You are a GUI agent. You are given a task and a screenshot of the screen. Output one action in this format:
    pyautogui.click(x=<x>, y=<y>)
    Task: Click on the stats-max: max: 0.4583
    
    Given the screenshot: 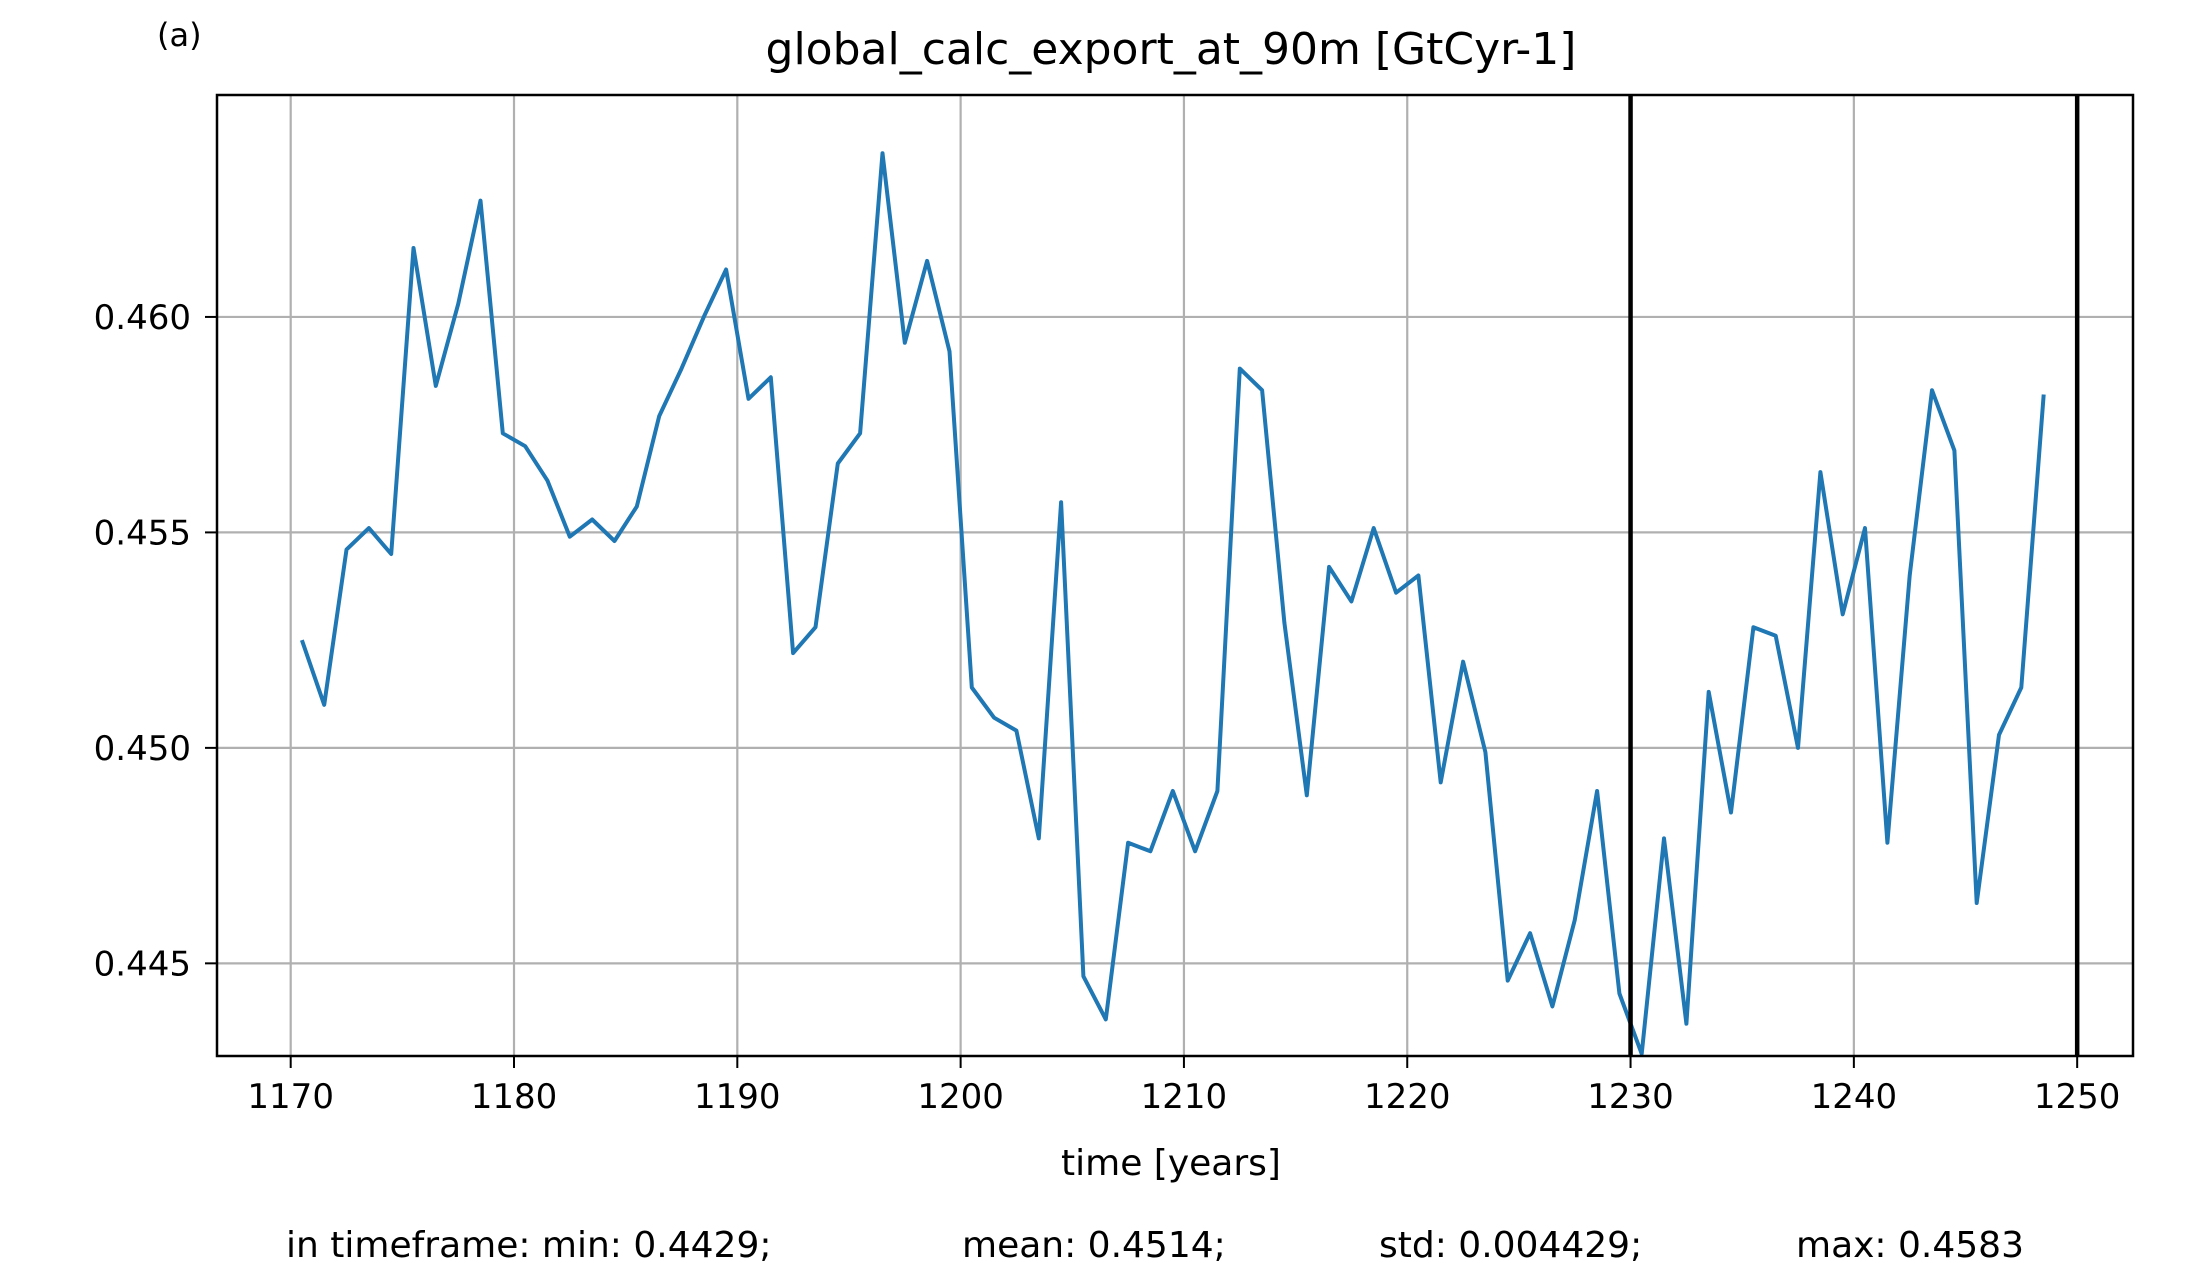 What is the action you would take?
    pyautogui.click(x=1910, y=1244)
    